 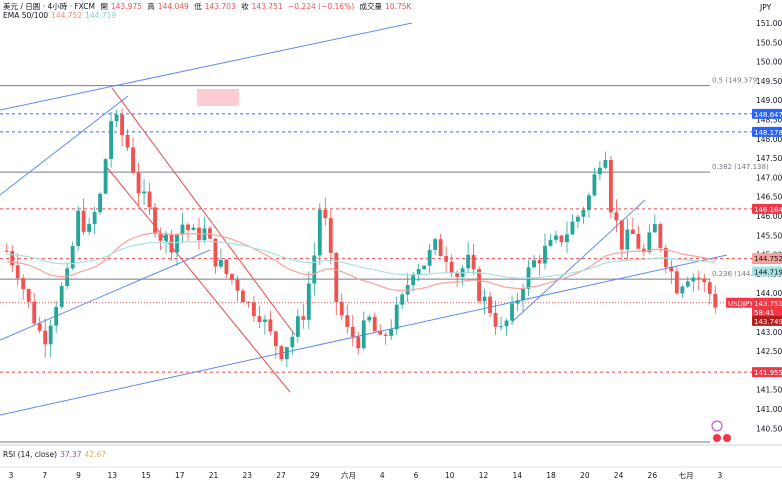 What do you see at coordinates (769, 293) in the screenshot?
I see `y-tick-label: 144.000` at bounding box center [769, 293].